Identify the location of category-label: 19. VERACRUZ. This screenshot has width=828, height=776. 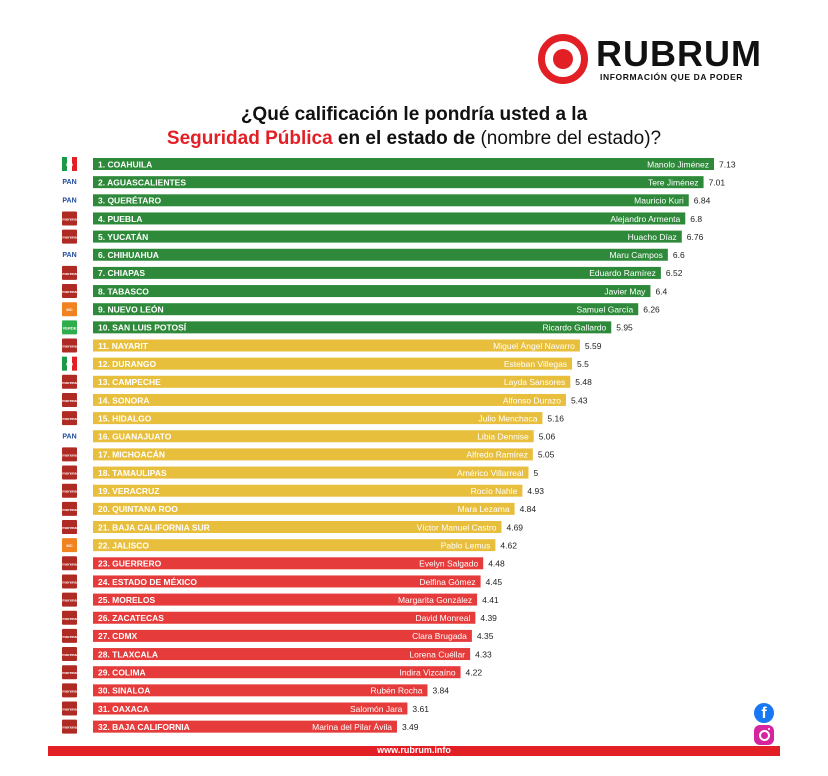
(128, 491).